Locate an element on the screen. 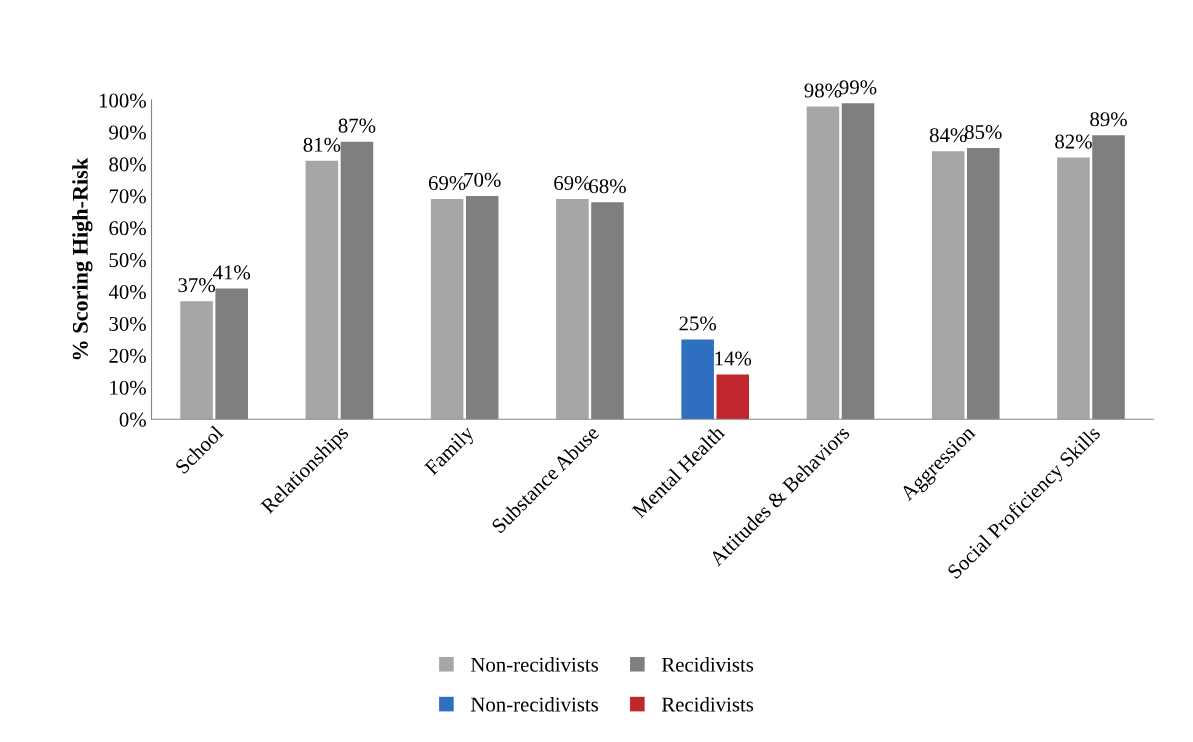 This screenshot has width=1193, height=742. y-tick-label: 70% is located at coordinates (127, 196).